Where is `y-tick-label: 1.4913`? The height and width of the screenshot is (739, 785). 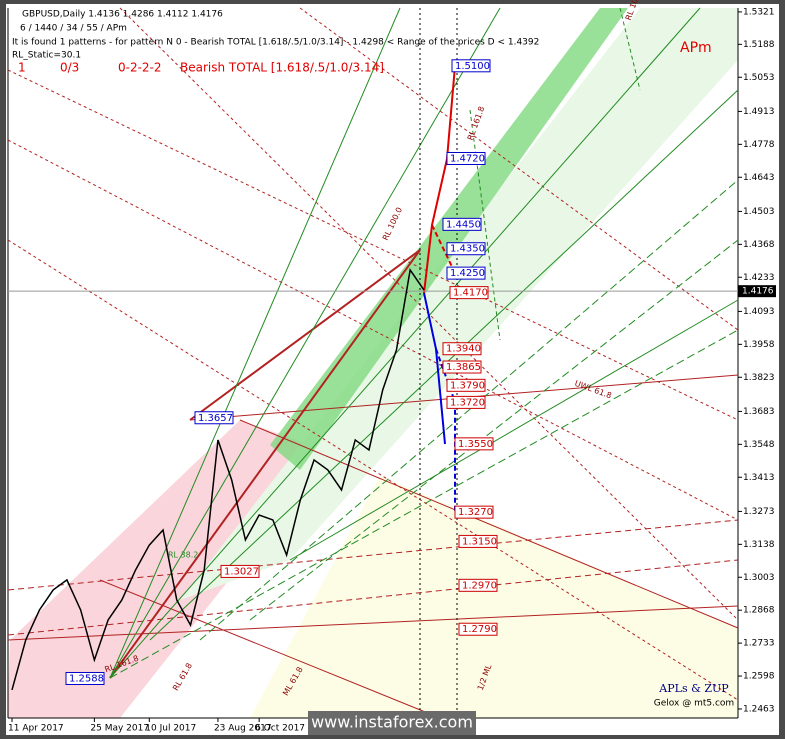 y-tick-label: 1.4913 is located at coordinates (759, 112).